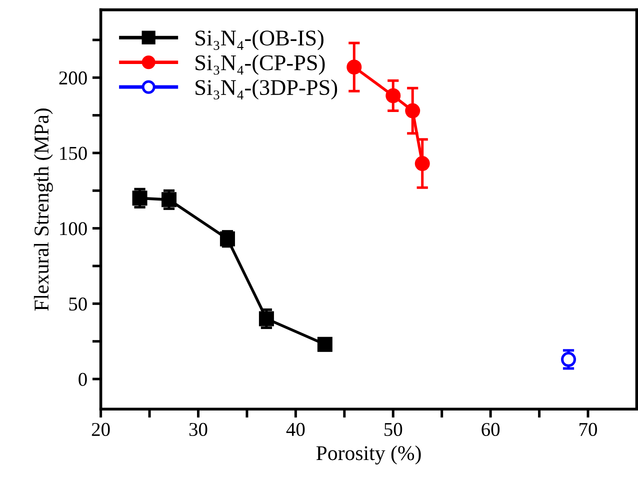 This screenshot has width=638, height=490. I want to click on y-tick-label: 100, so click(73, 229).